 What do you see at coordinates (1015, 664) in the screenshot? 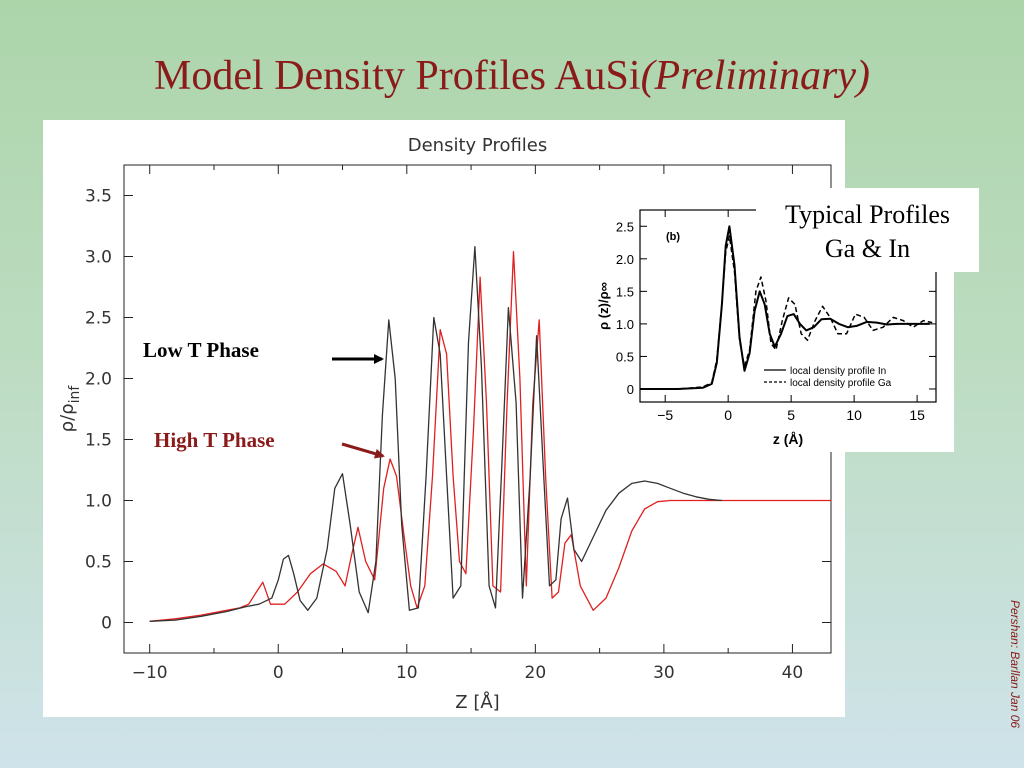
I see `author-credit: Pershan: Barllan Jan 06` at bounding box center [1015, 664].